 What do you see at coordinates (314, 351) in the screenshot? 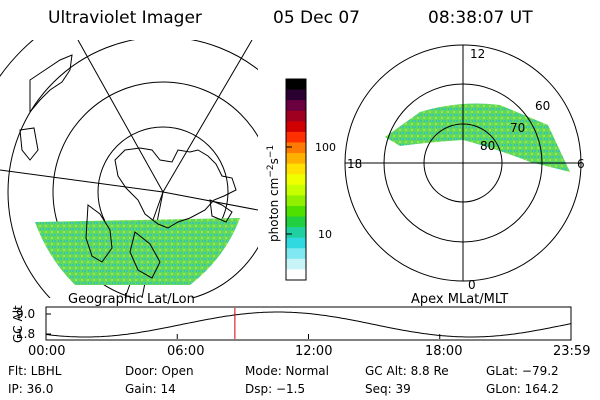
I see `x-tick-label: 12:00` at bounding box center [314, 351].